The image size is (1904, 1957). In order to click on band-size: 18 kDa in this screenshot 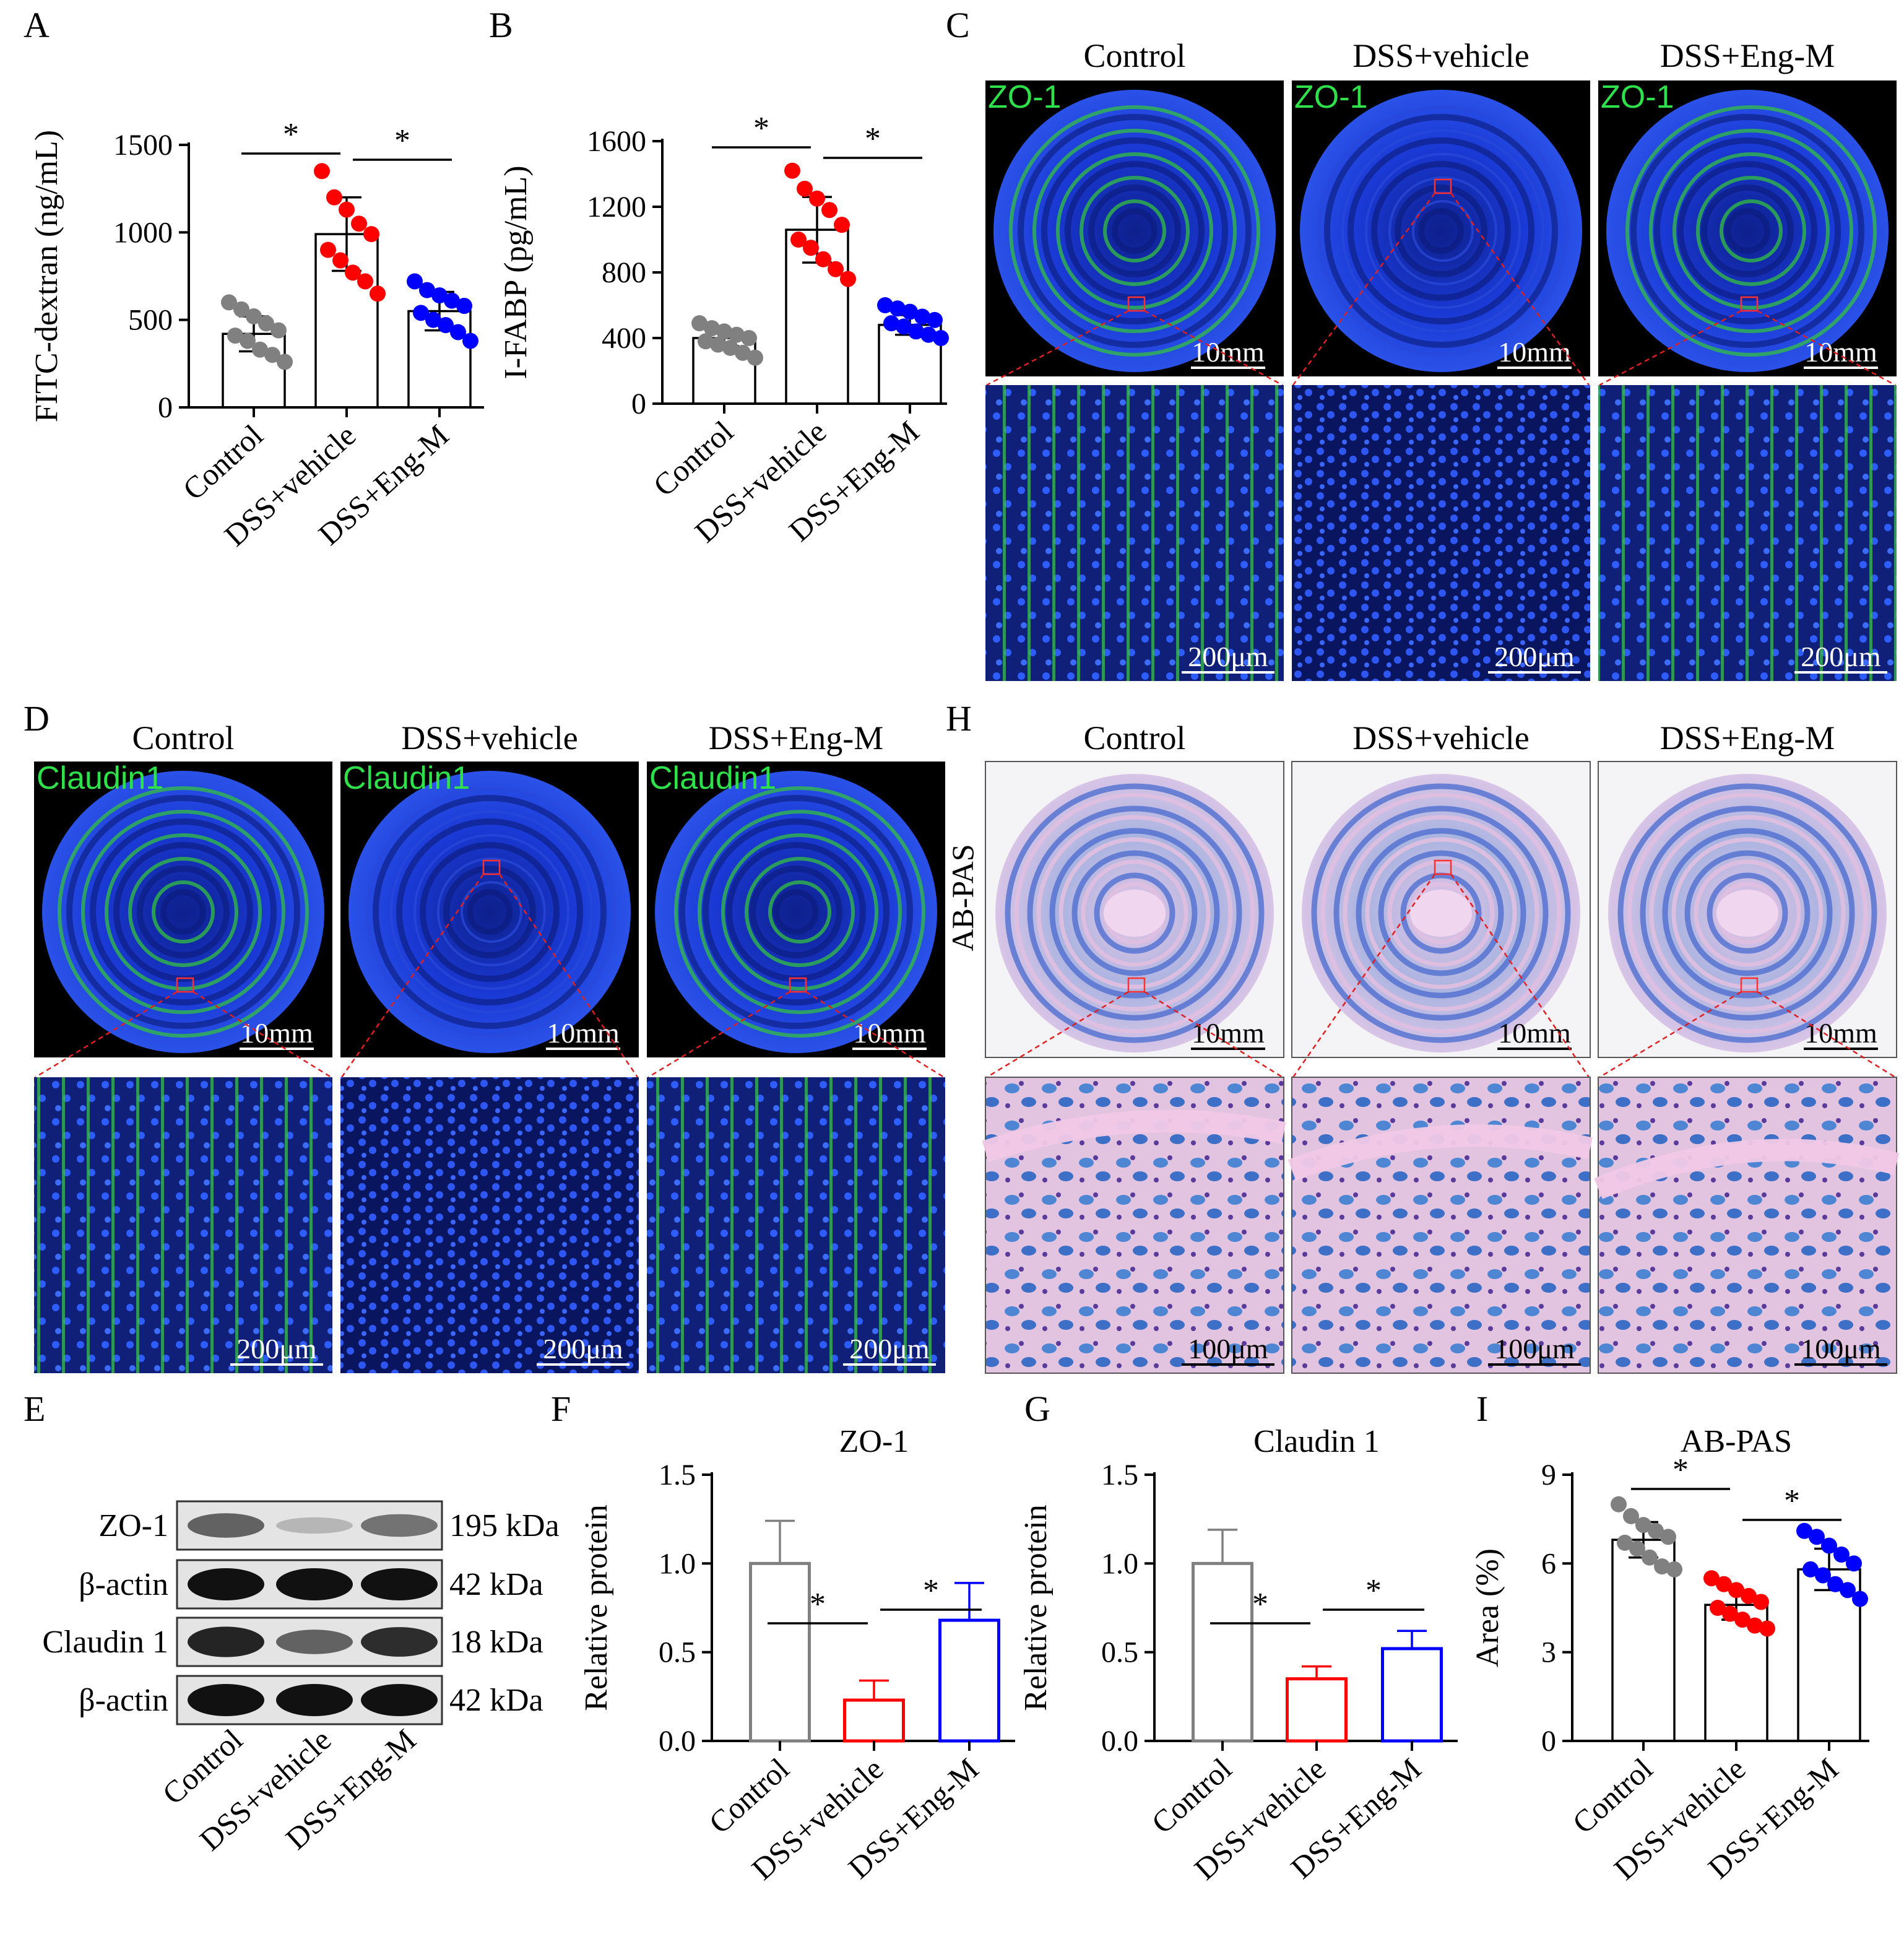, I will do `click(496, 1642)`.